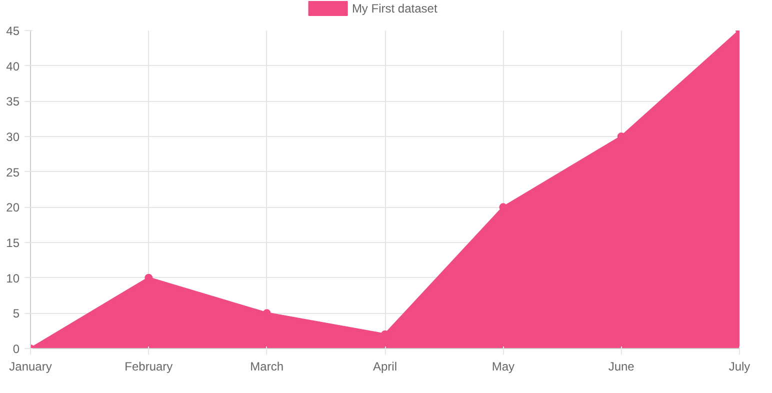 This screenshot has width=772, height=393. I want to click on y-tick-label: 35, so click(13, 101).